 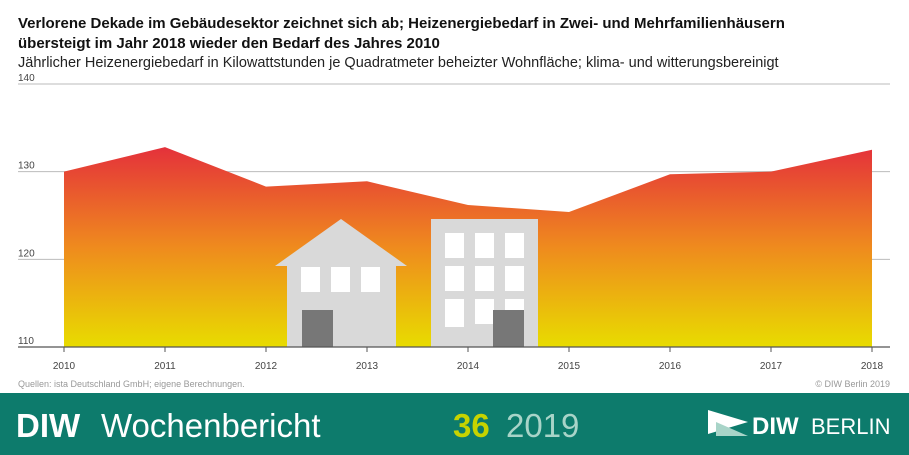 I want to click on x-tick-label: 2010, so click(x=64, y=366).